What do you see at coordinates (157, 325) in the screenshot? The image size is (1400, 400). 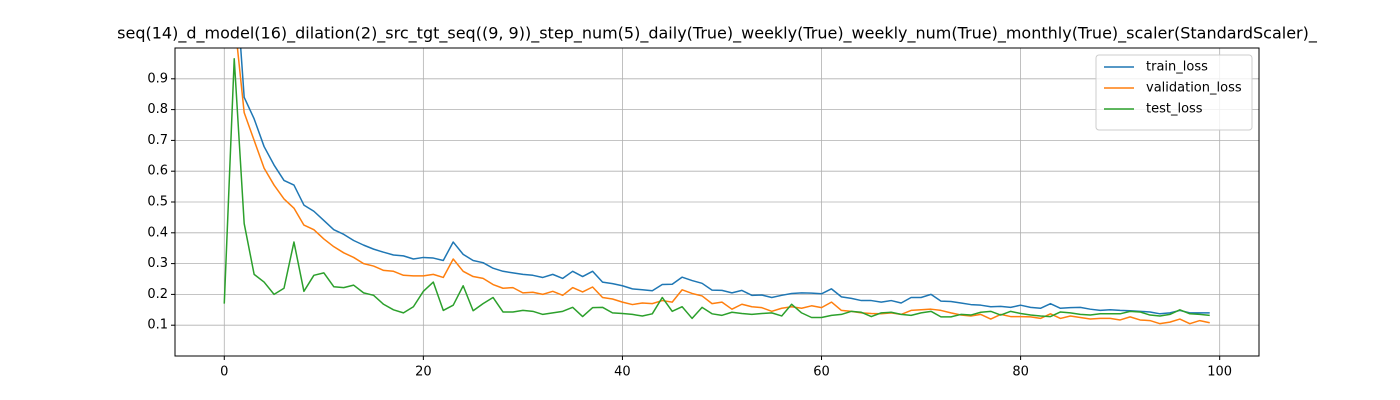 I see `y-tick-label: 0.1` at bounding box center [157, 325].